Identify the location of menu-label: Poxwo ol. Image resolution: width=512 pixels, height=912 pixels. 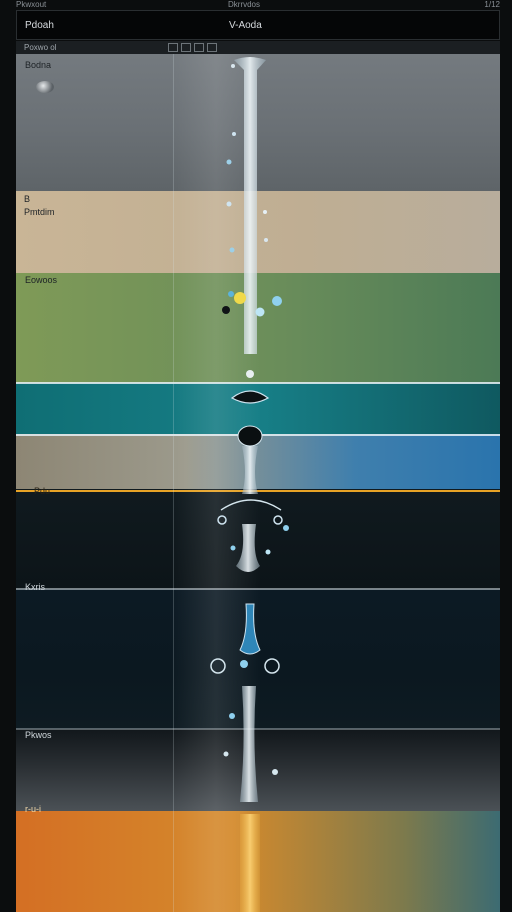
(40, 47).